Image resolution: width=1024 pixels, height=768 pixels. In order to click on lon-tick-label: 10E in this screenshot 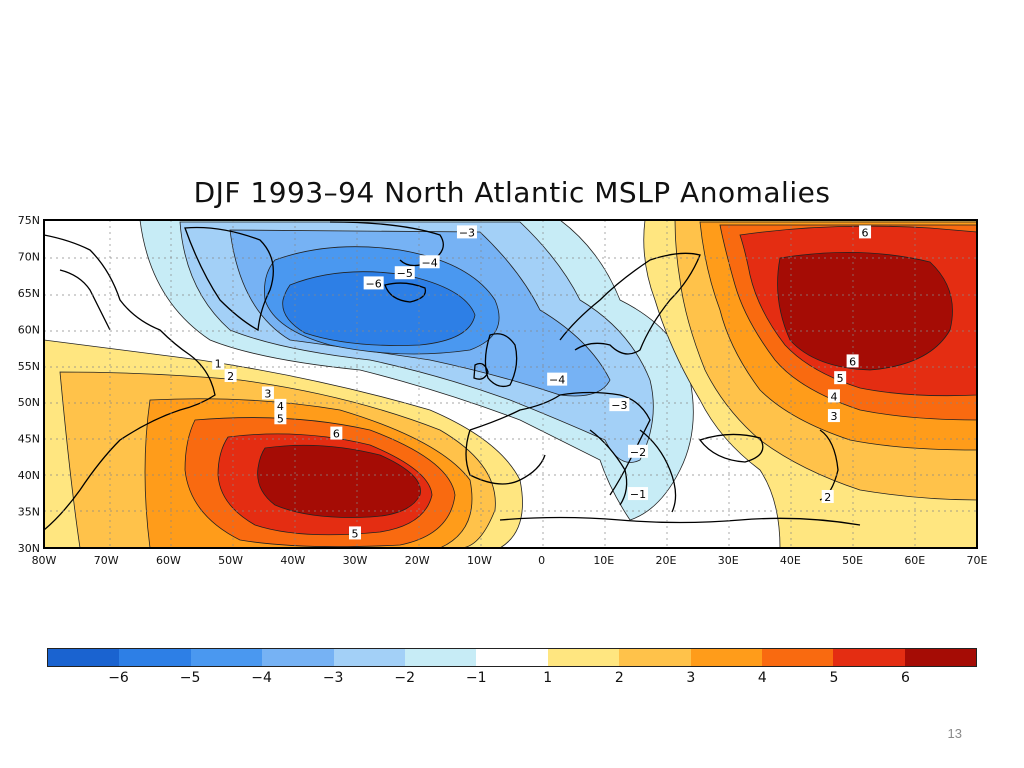, I will do `click(603, 560)`.